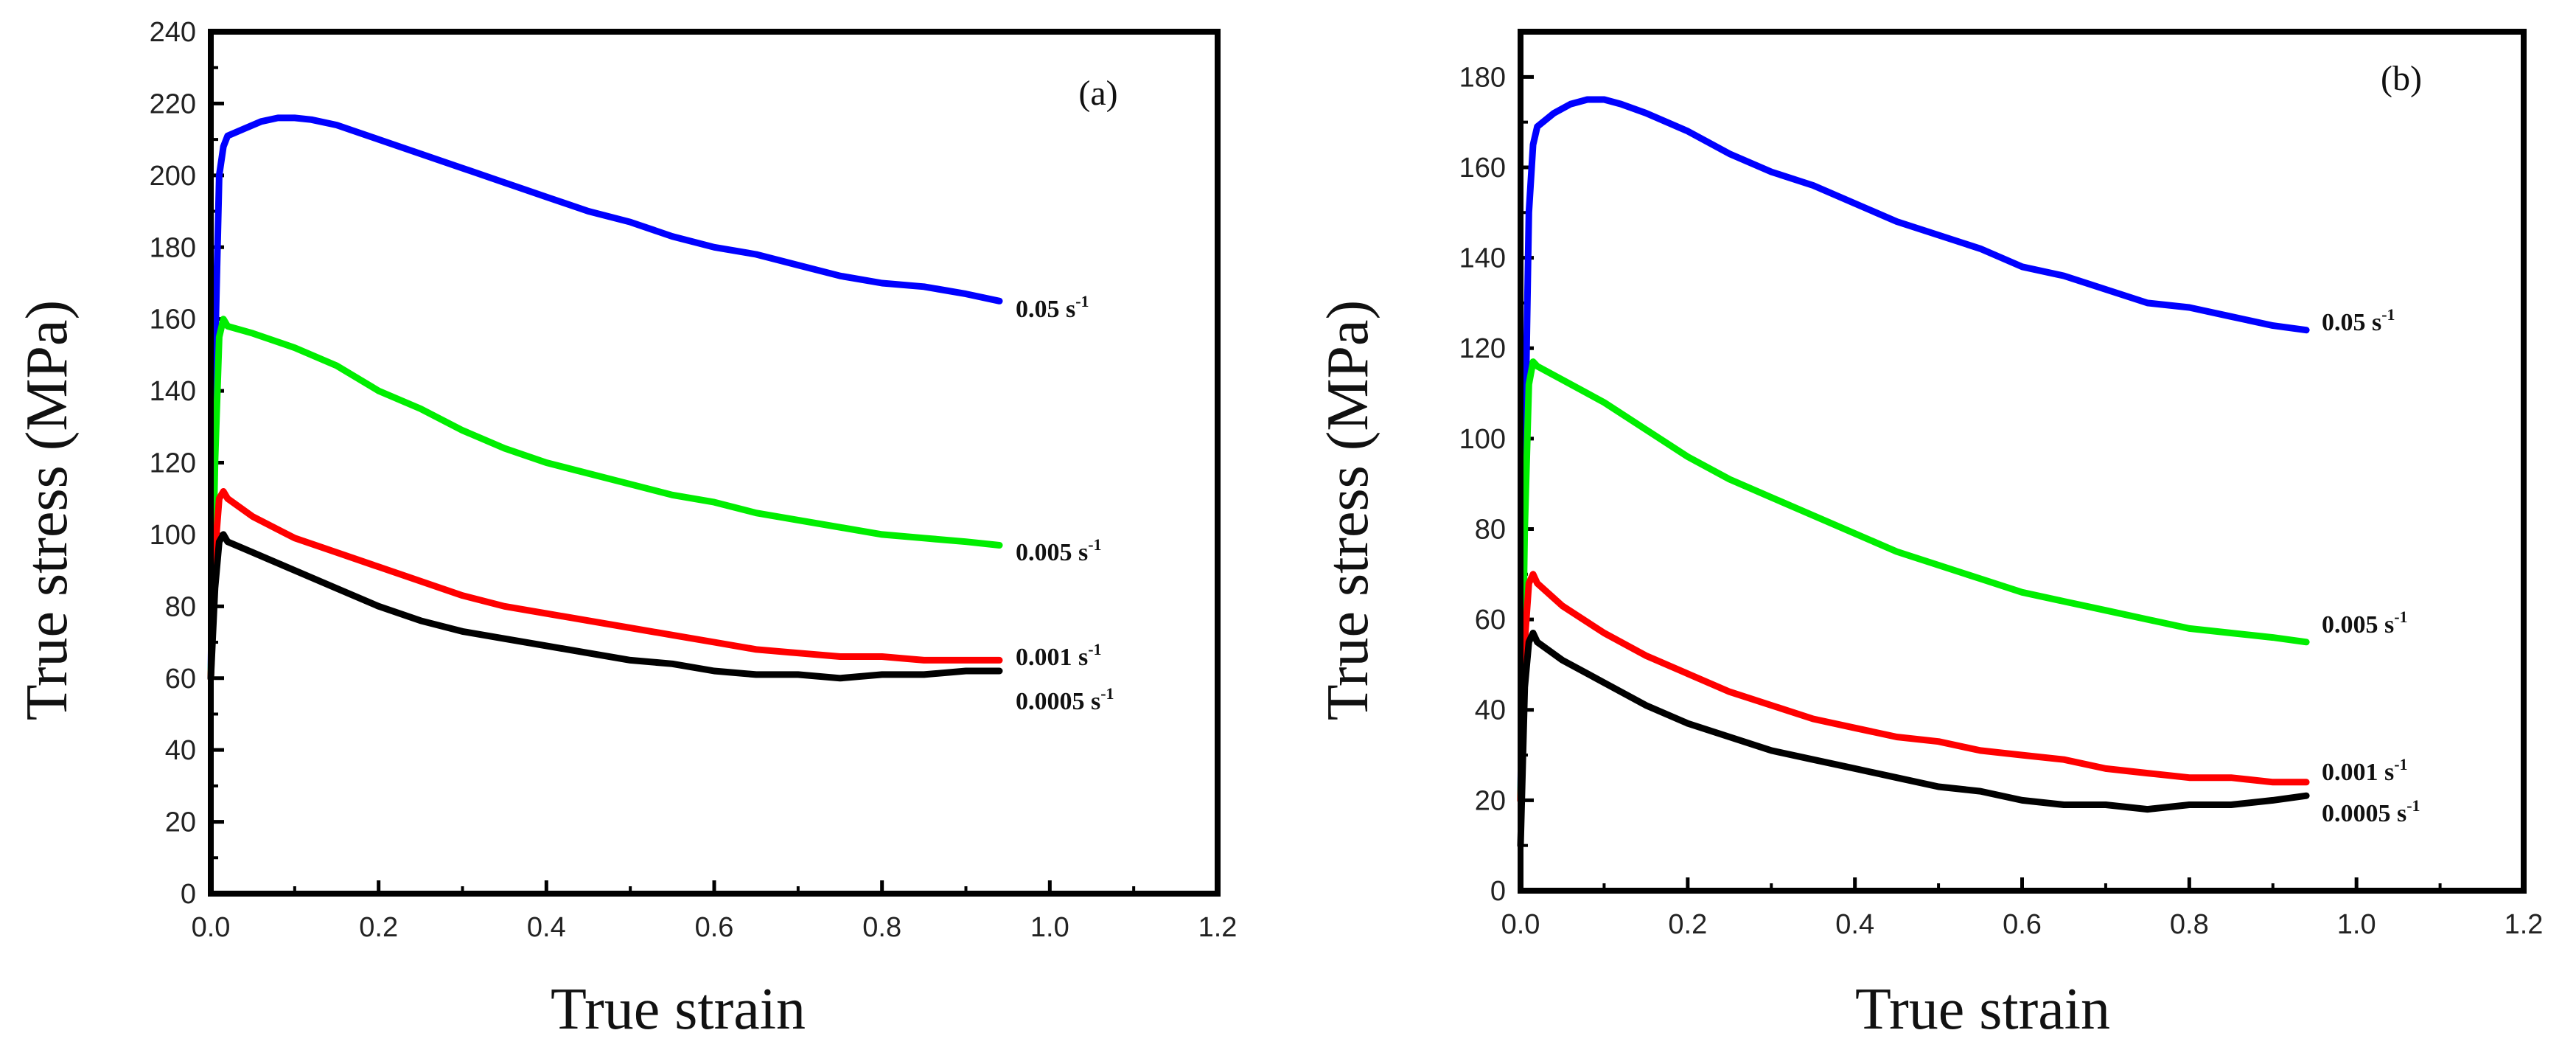 The image size is (2576, 1047). Describe the element at coordinates (173, 33) in the screenshot. I see `y-tick-label: 240` at that location.